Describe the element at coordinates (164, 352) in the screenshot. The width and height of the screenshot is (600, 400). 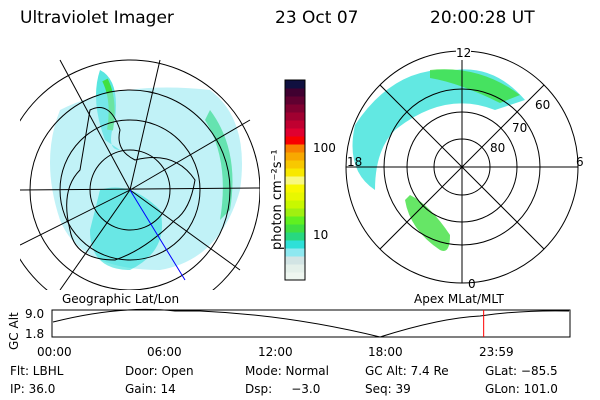
I see `x-tick: 06:00` at that location.